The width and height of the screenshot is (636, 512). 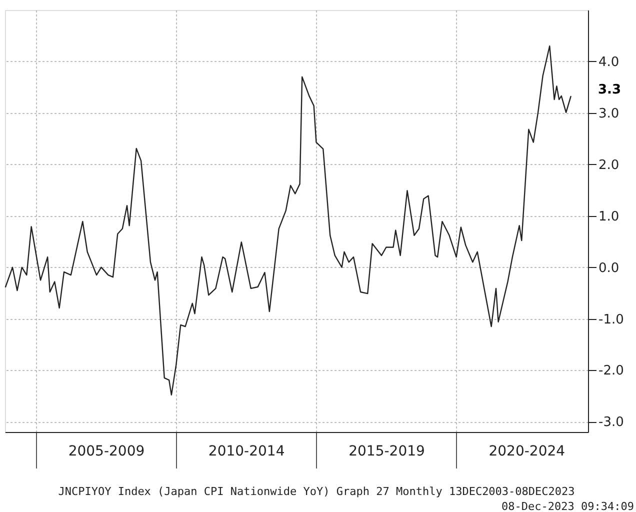 What do you see at coordinates (611, 422) in the screenshot?
I see `y-tick-label: -3.0` at bounding box center [611, 422].